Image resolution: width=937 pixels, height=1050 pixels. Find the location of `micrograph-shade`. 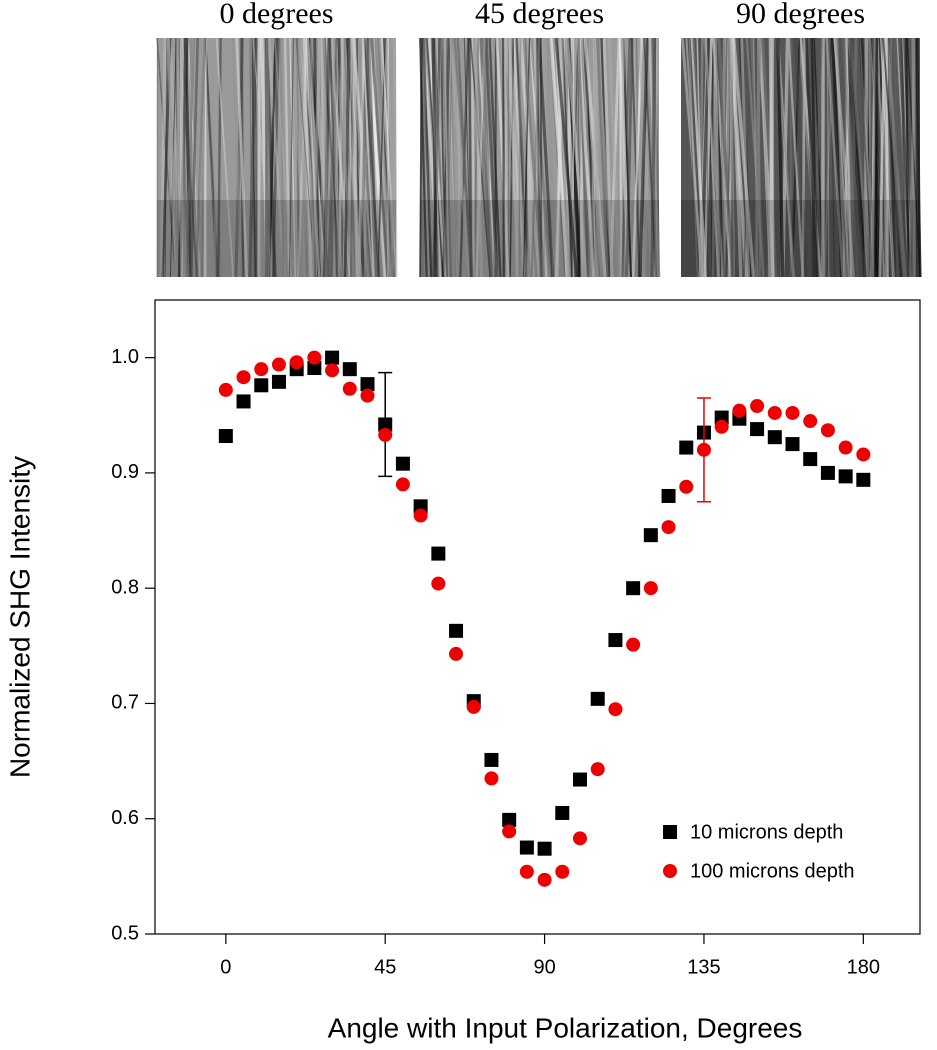

micrograph-shade is located at coordinates (276, 238).